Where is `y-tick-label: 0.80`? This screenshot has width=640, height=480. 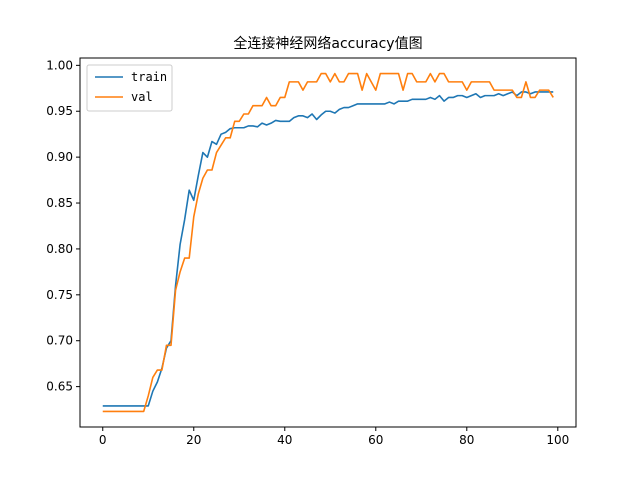
y-tick-label: 0.80 is located at coordinates (59, 249).